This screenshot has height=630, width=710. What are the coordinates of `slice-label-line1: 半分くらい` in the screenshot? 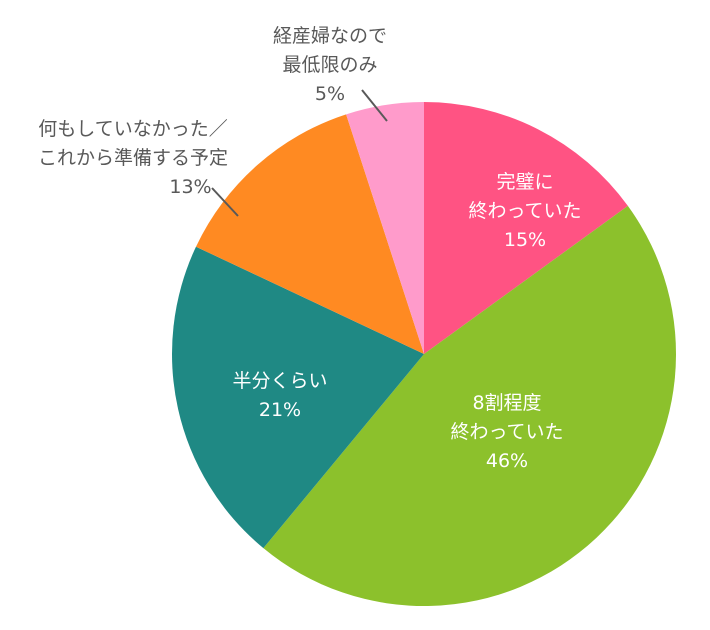 It's located at (280, 381).